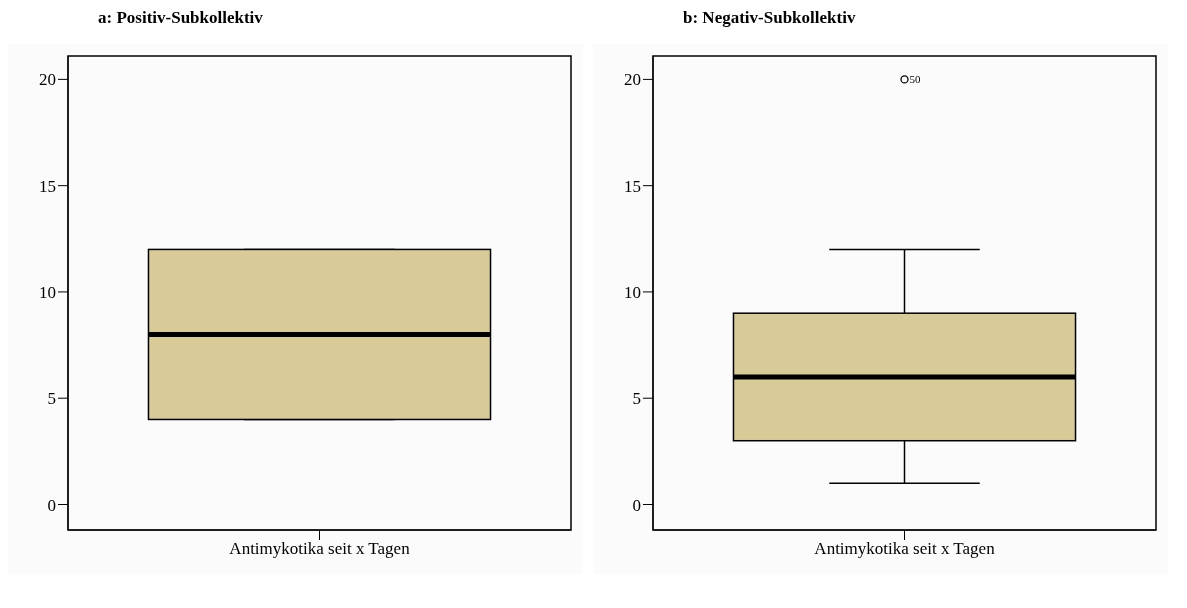  I want to click on chart-title: a: Positiv-Subkollektiv, so click(180, 18).